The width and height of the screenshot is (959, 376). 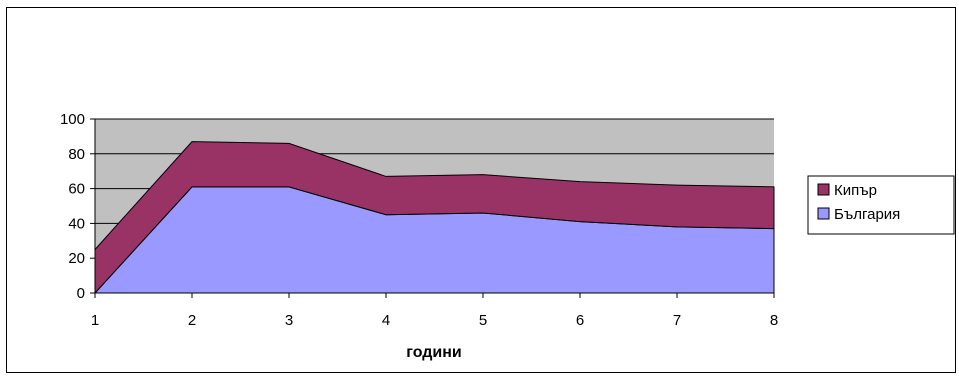 What do you see at coordinates (867, 214) in the screenshot?
I see `legend-label: България` at bounding box center [867, 214].